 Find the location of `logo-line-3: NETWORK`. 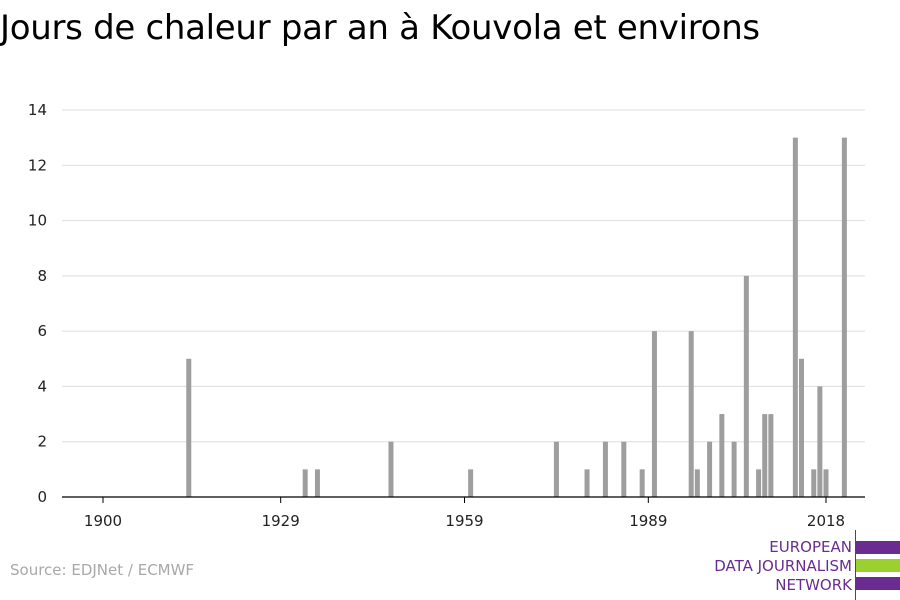

logo-line-3: NETWORK is located at coordinates (813, 585).